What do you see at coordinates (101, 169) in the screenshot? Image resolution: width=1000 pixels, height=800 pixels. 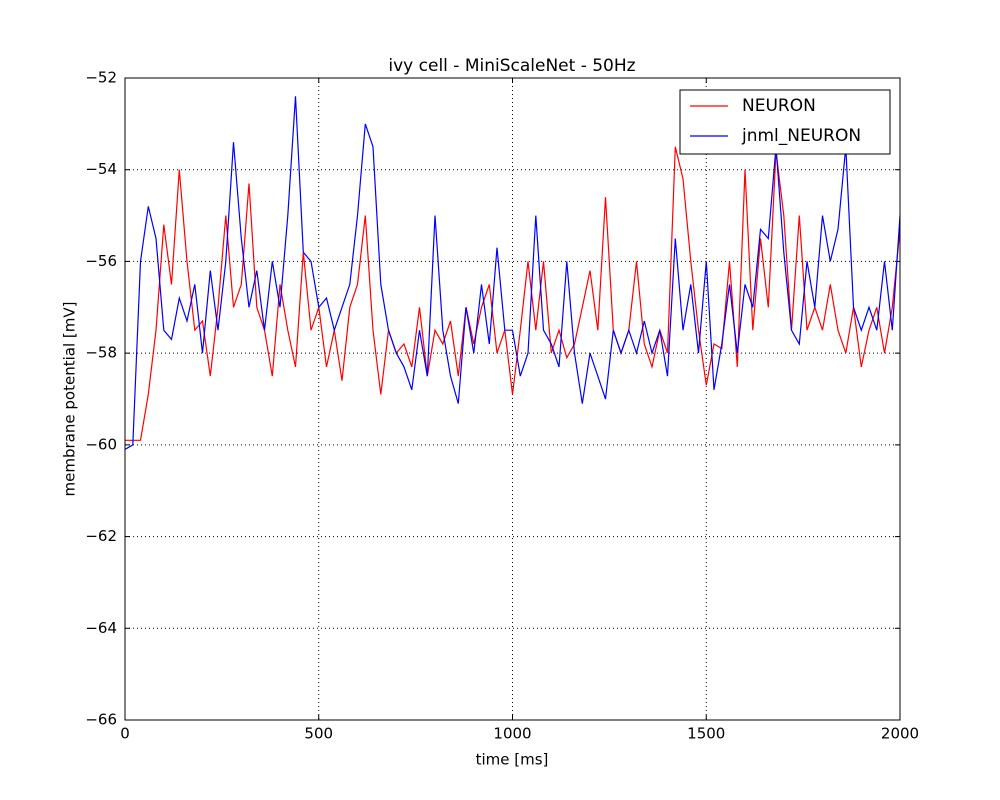 I see `y-tick-label: −54` at bounding box center [101, 169].